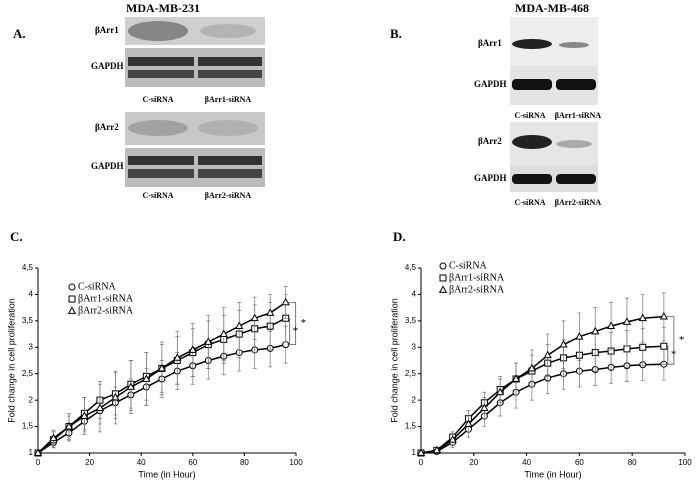 The width and height of the screenshot is (697, 487). I want to click on x-tick-label: 40, so click(526, 462).